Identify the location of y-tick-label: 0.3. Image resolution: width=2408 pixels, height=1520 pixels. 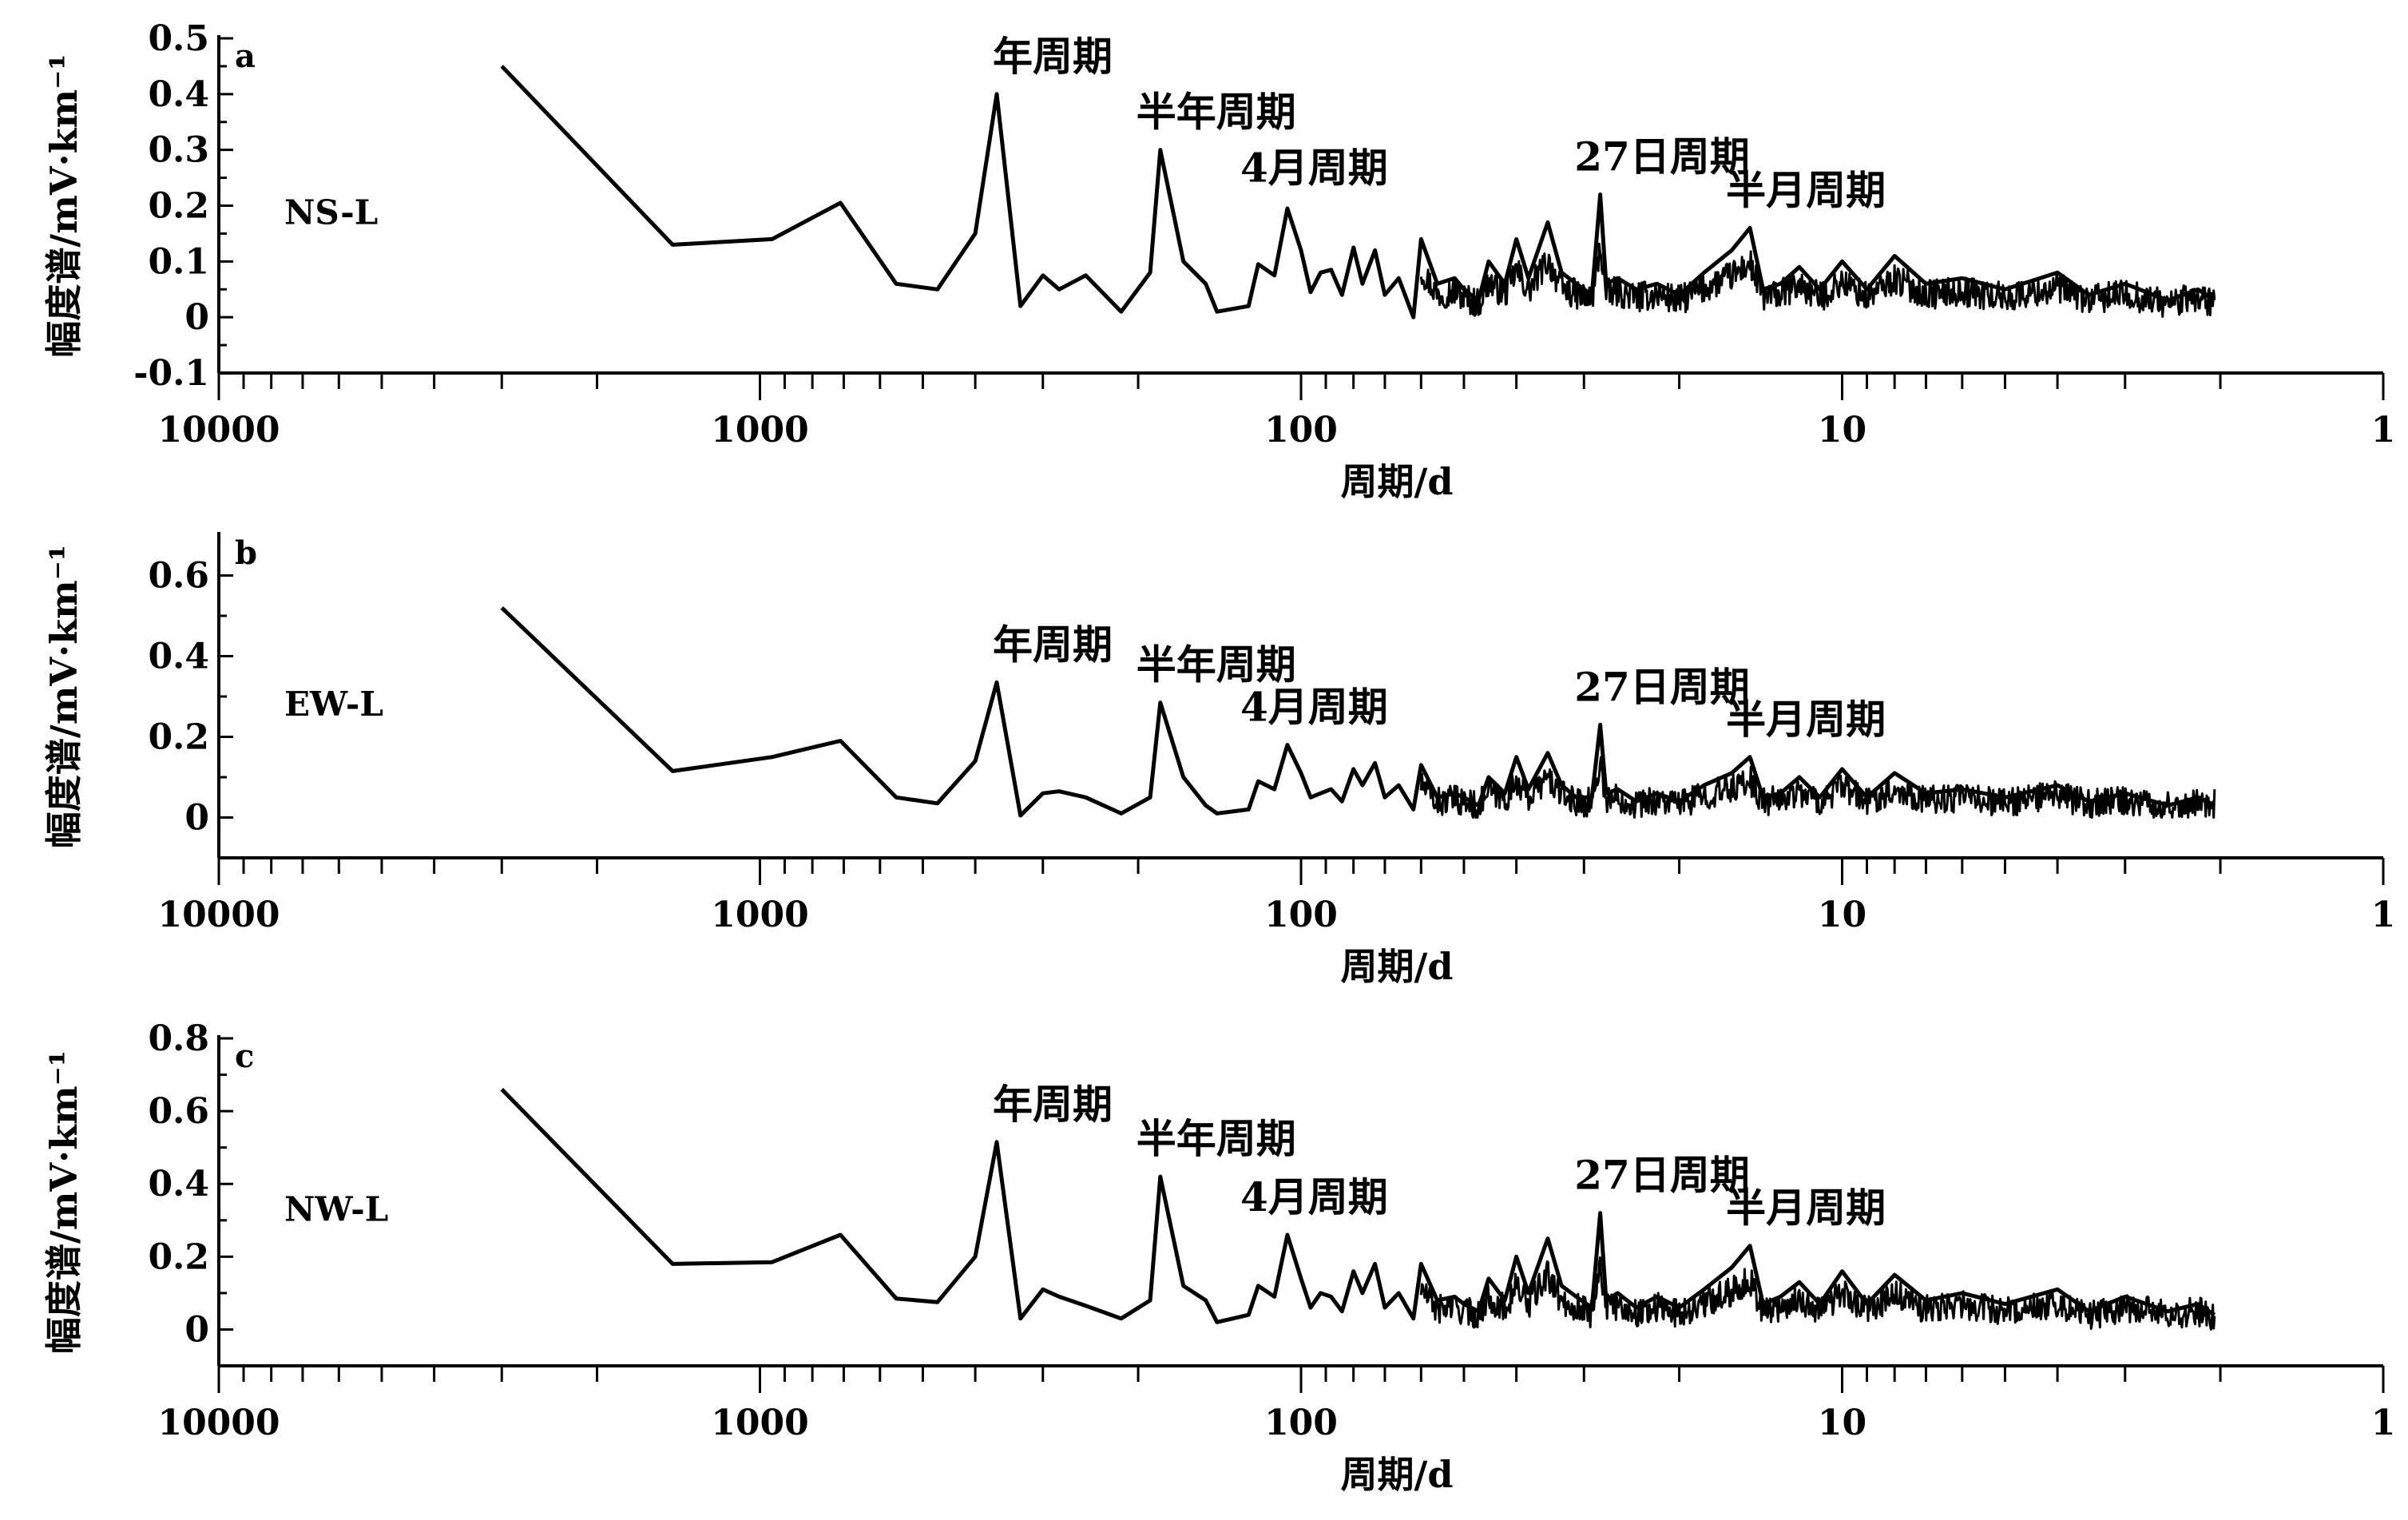
(178, 150).